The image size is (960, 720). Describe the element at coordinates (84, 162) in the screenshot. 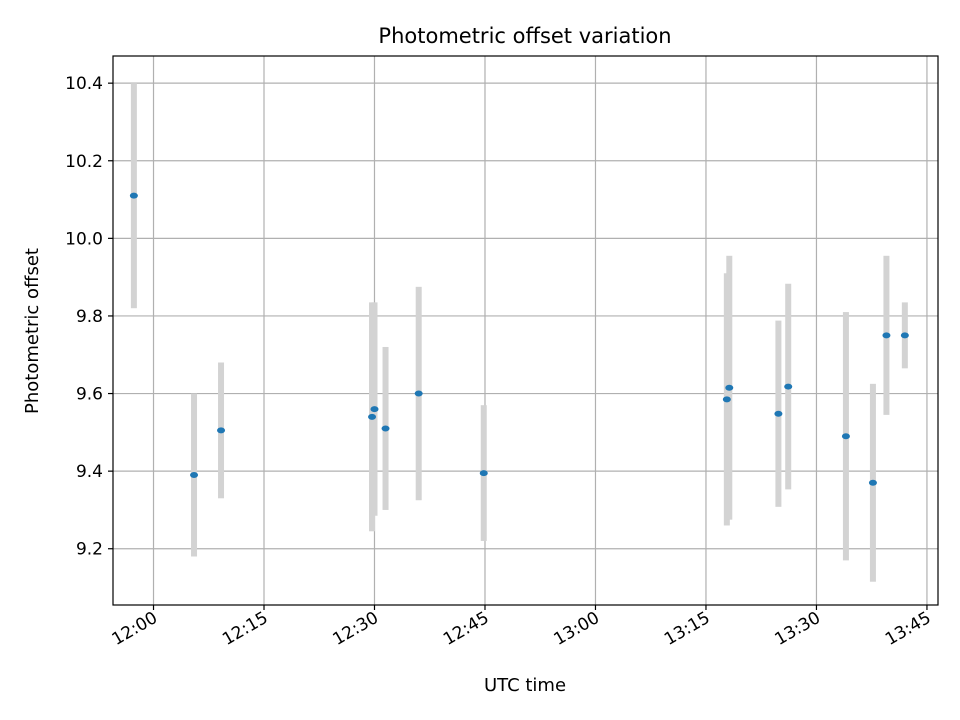

I see `y-tick-label: 10.2` at that location.